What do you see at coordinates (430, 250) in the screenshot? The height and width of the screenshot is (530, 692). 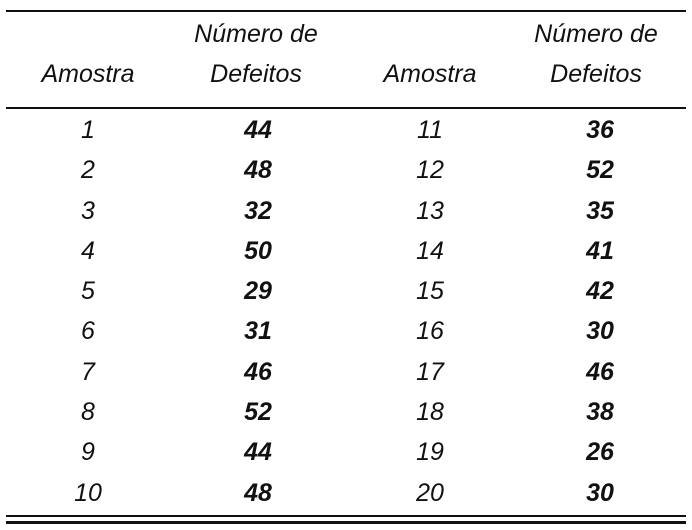 I see `table-cell: 14` at bounding box center [430, 250].